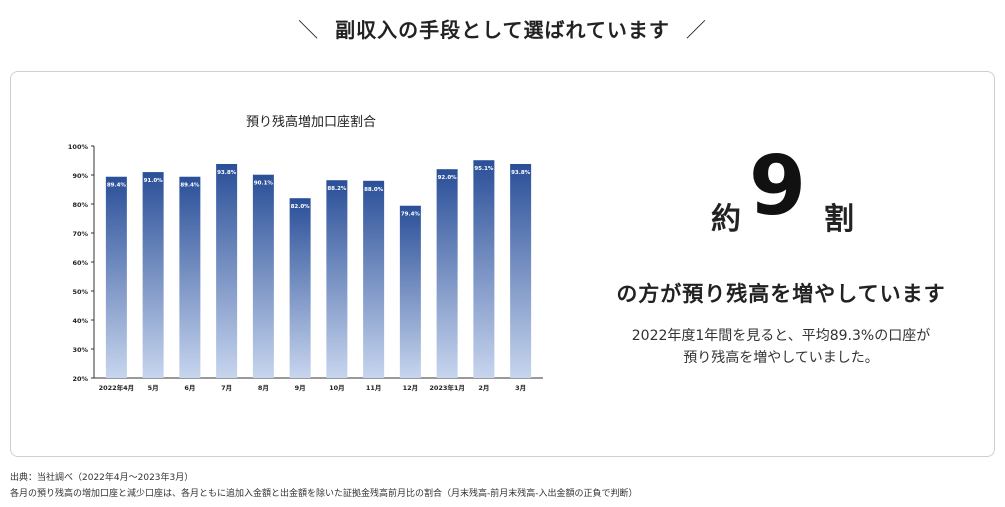 The height and width of the screenshot is (507, 1005). What do you see at coordinates (80, 234) in the screenshot?
I see `y-tick-label: 70%` at bounding box center [80, 234].